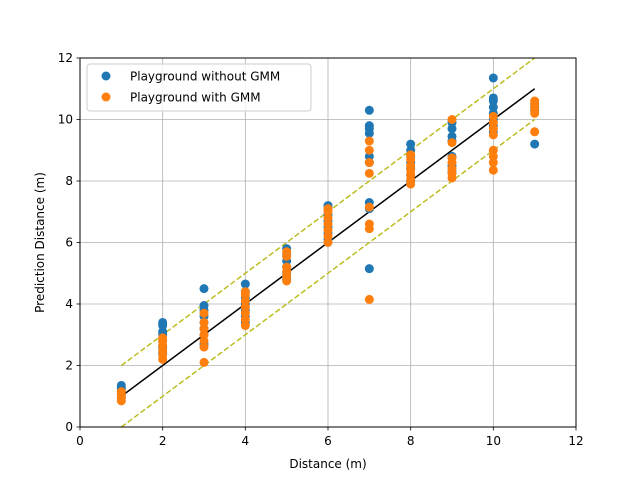 The width and height of the screenshot is (640, 480). What do you see at coordinates (69, 366) in the screenshot?
I see `y-tick-label: 2` at bounding box center [69, 366].